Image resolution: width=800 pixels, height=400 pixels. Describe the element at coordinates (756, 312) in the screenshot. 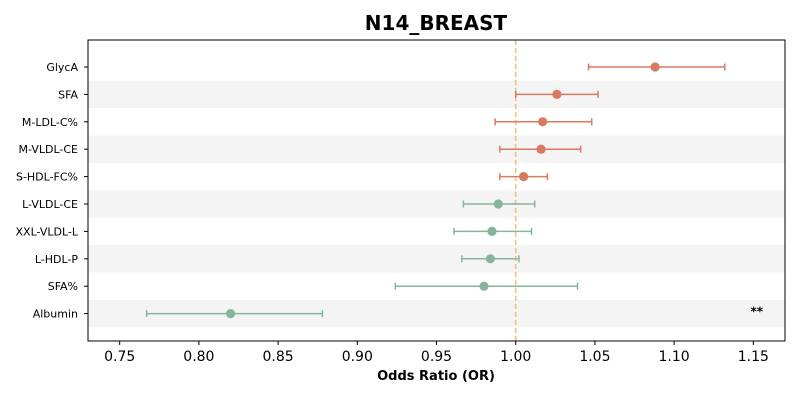

I see `significance-marker: **` at that location.